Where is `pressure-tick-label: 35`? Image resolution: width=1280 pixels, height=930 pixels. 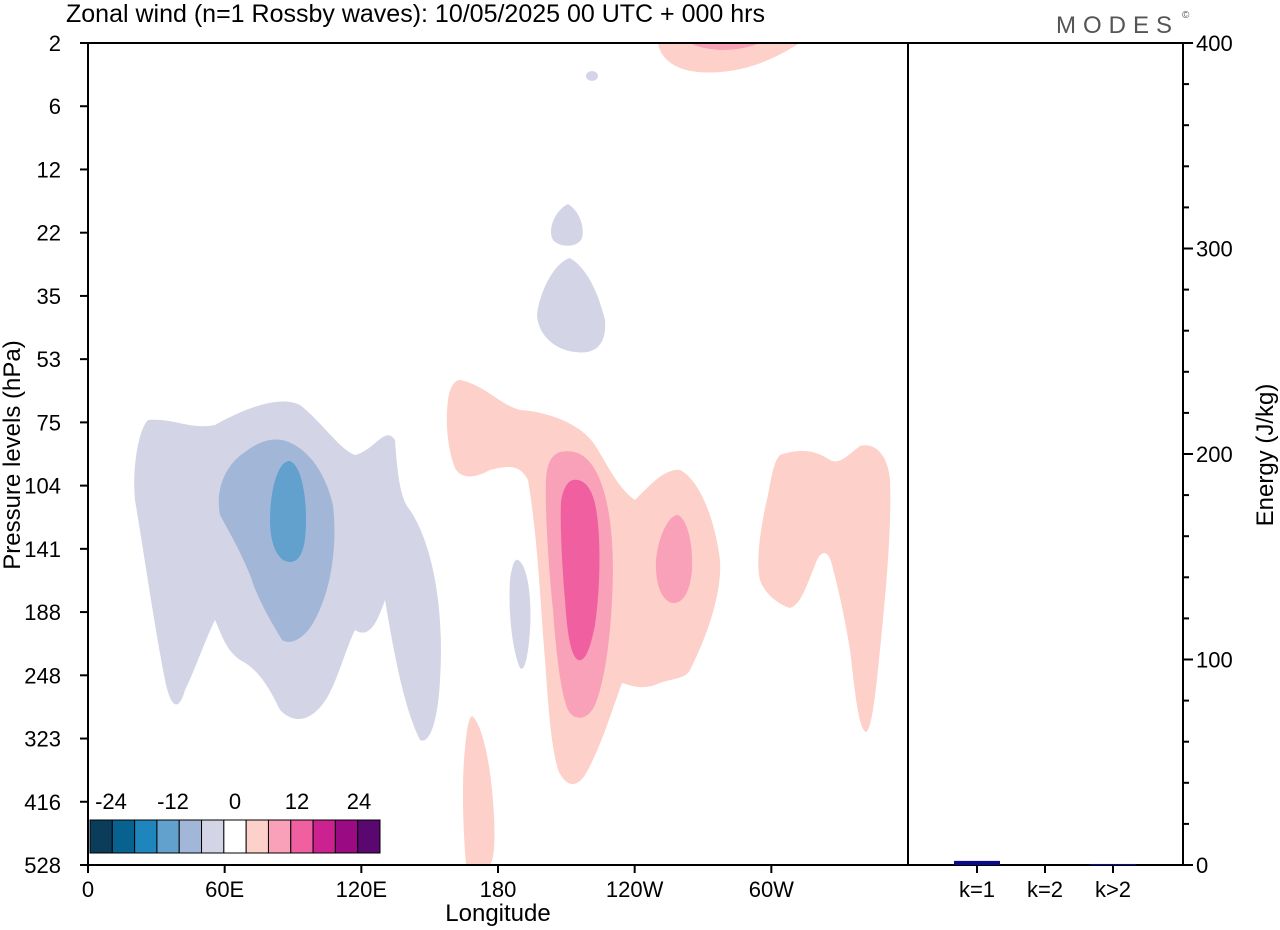
pressure-tick-label: 35 is located at coordinates (49, 296).